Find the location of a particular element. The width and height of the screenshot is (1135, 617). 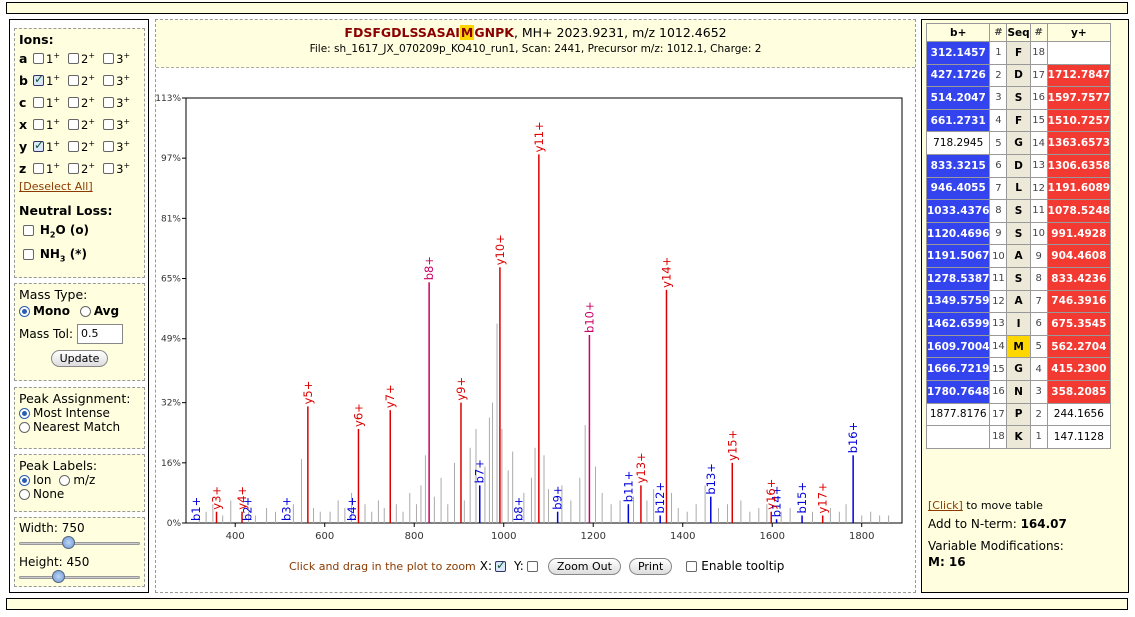

ion-b-charge-1-checkbox is located at coordinates (38, 79).